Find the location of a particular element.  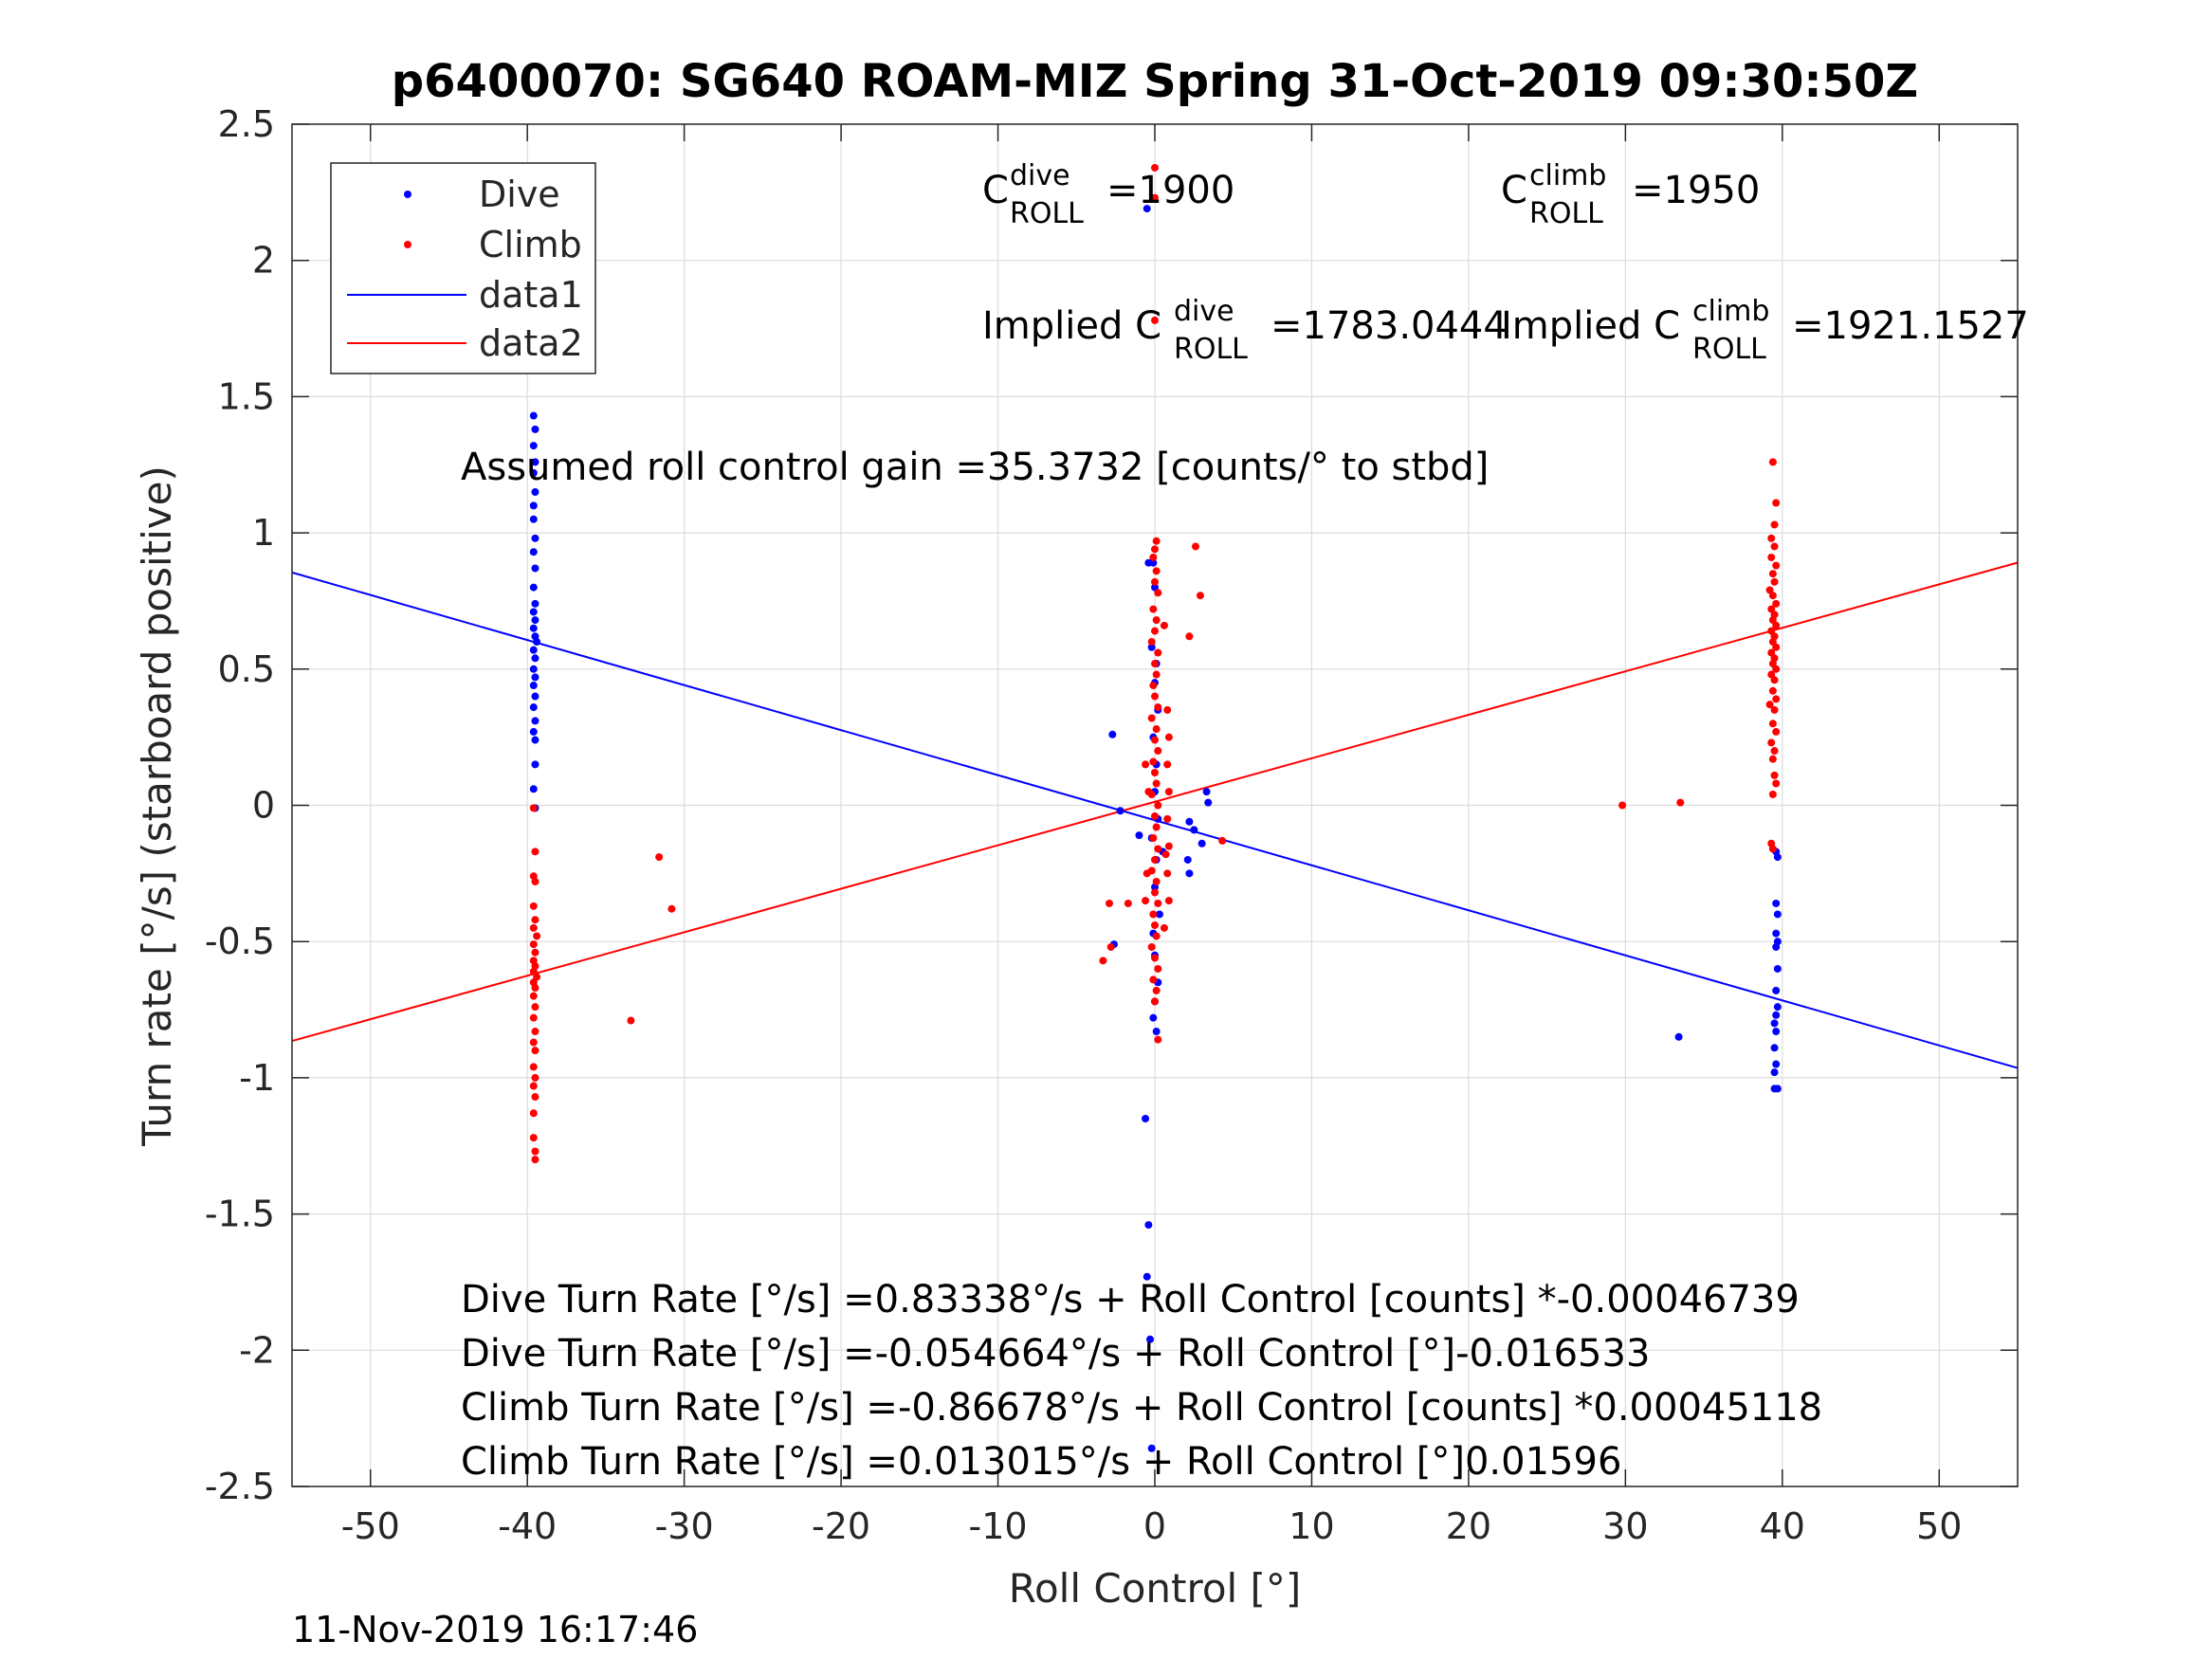

c-roll-dive-sup: dive is located at coordinates (1040, 175).